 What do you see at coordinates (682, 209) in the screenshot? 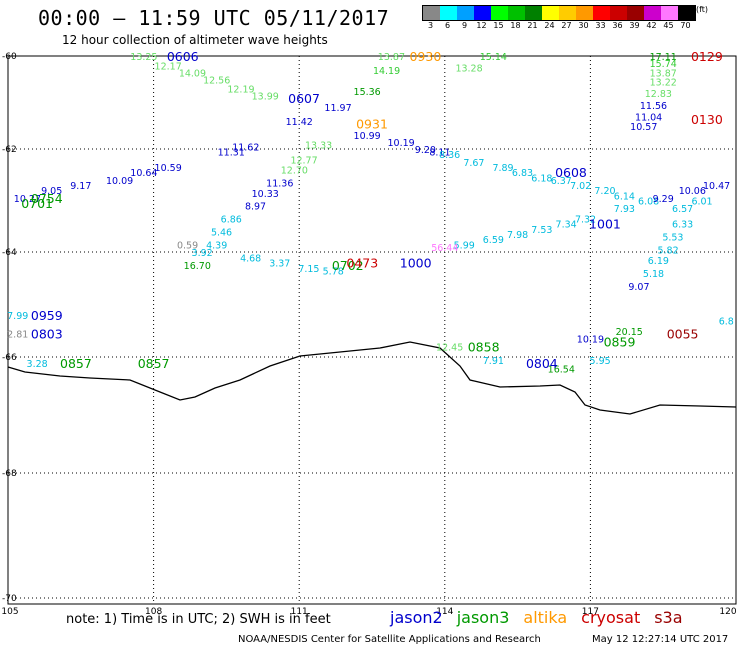
I see `swh-value-label: 6.57` at bounding box center [682, 209].